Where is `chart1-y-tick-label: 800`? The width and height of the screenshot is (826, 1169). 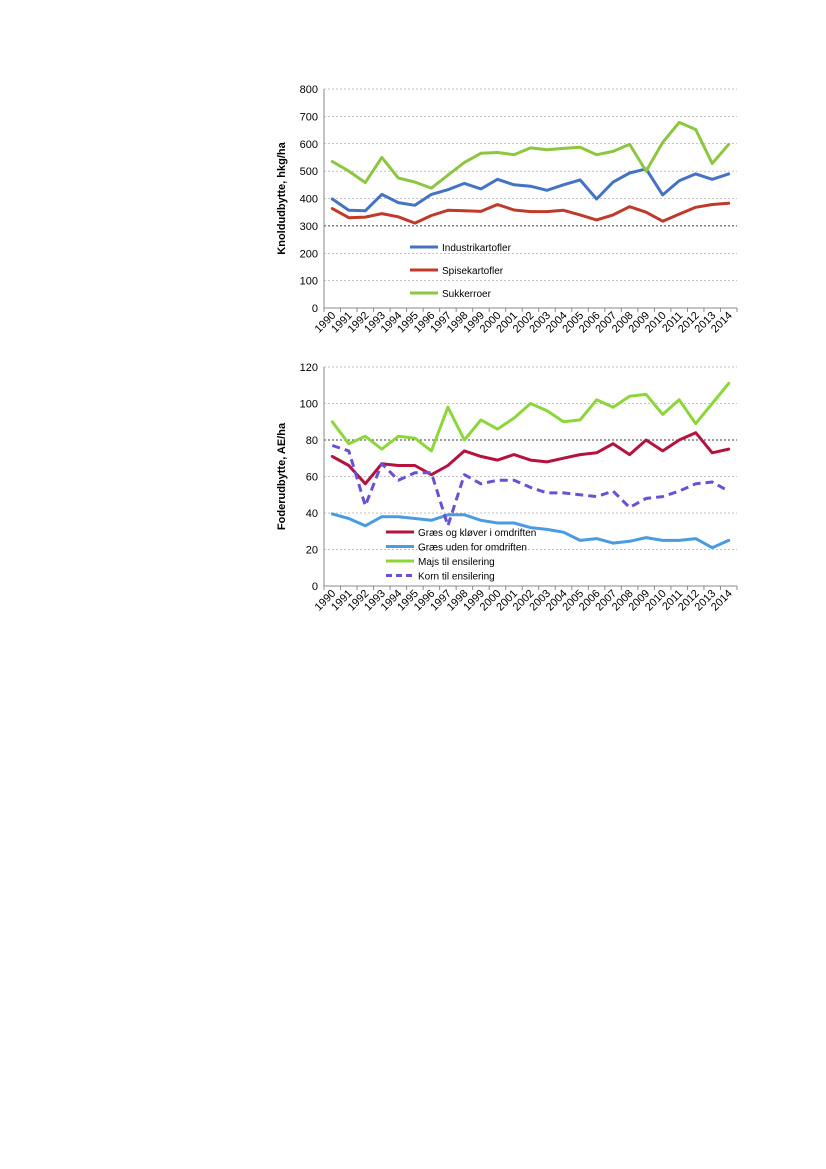
chart1-y-tick-label: 800 is located at coordinates (309, 90).